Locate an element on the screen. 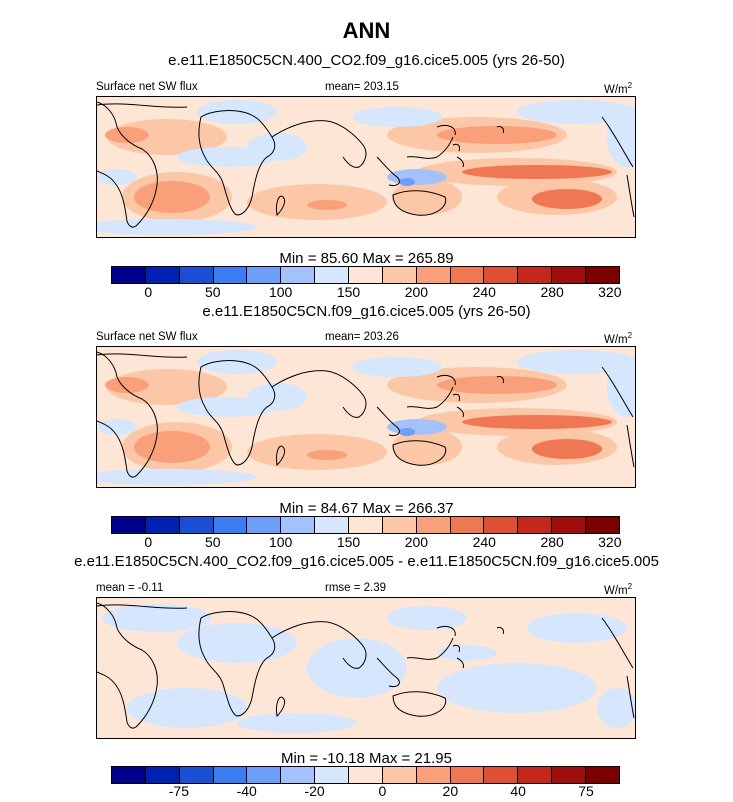 The image size is (733, 802). panel-2-variable-label: Surface net SW flux is located at coordinates (147, 337).